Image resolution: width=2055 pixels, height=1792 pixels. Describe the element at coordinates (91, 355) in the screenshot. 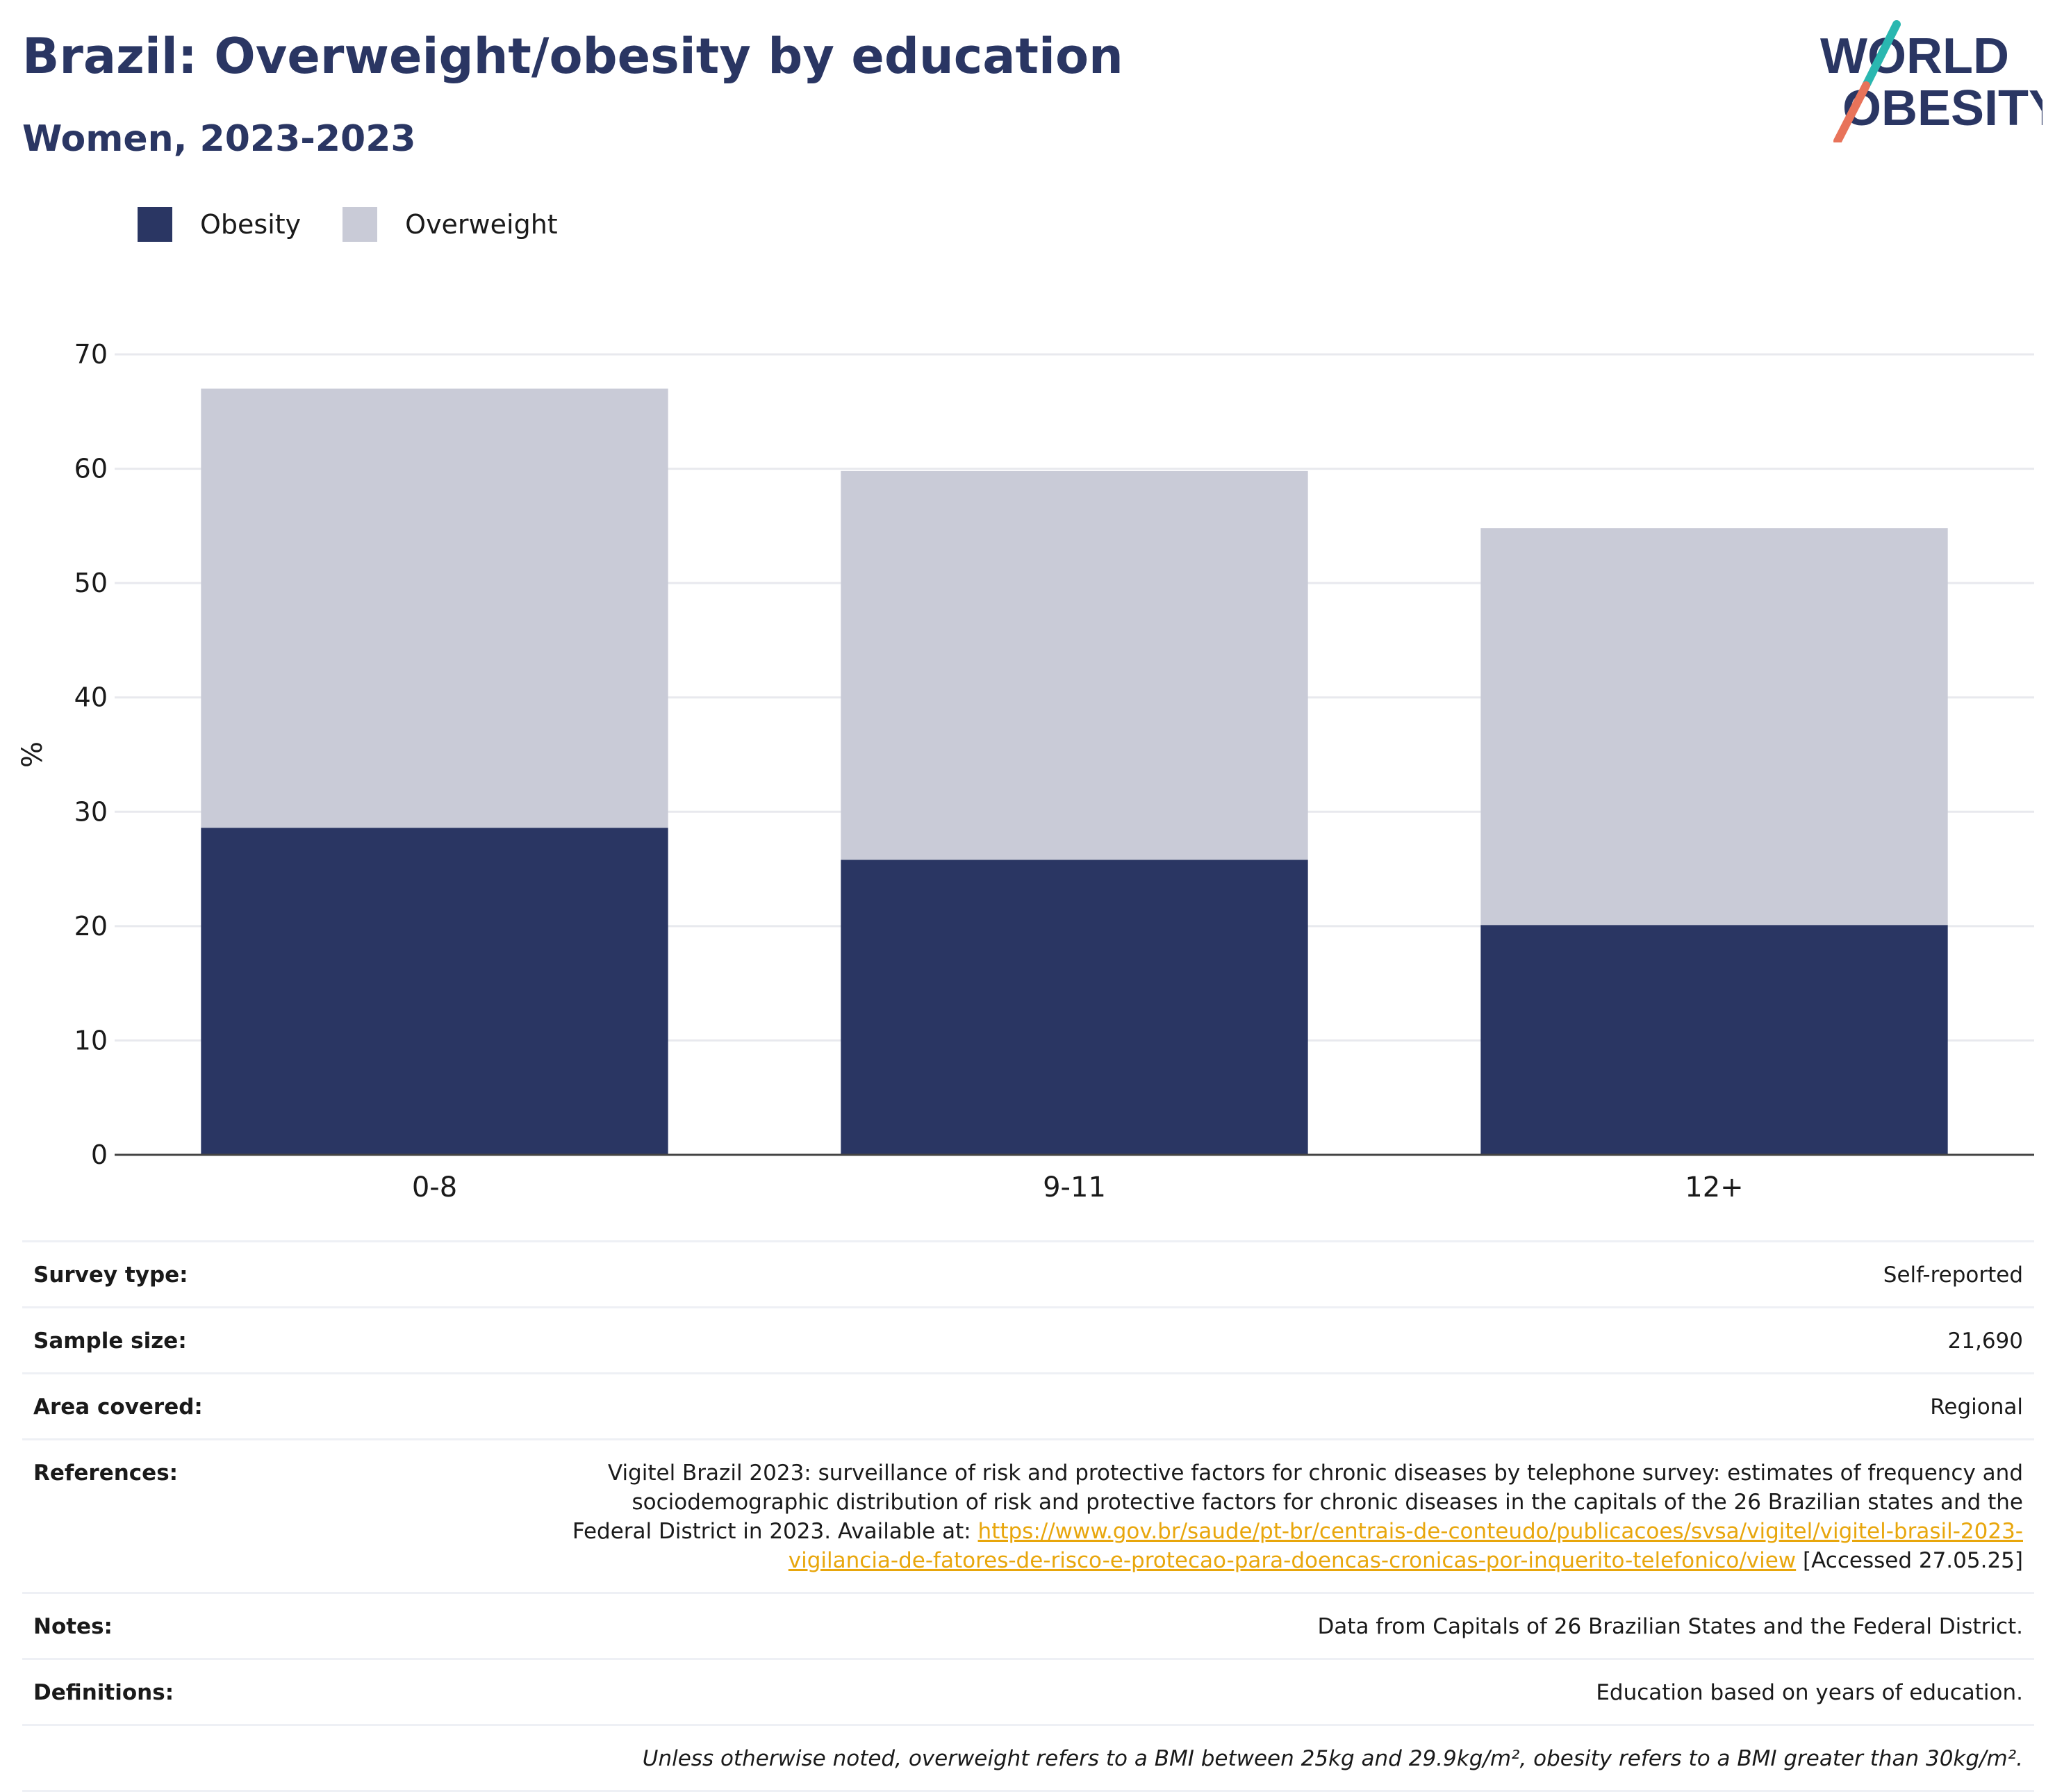

I see `y-tick-label: 70` at that location.